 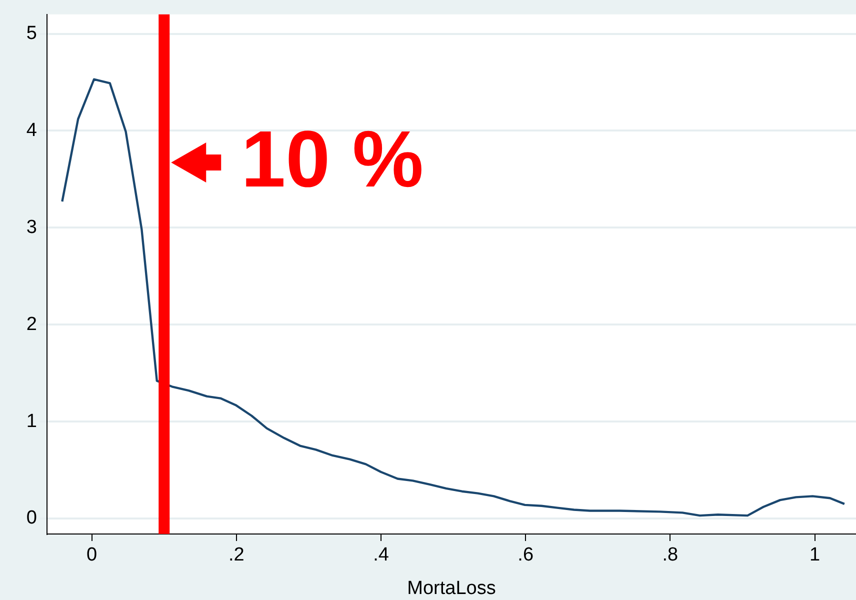 I want to click on x-tick-label: 1, so click(x=815, y=555).